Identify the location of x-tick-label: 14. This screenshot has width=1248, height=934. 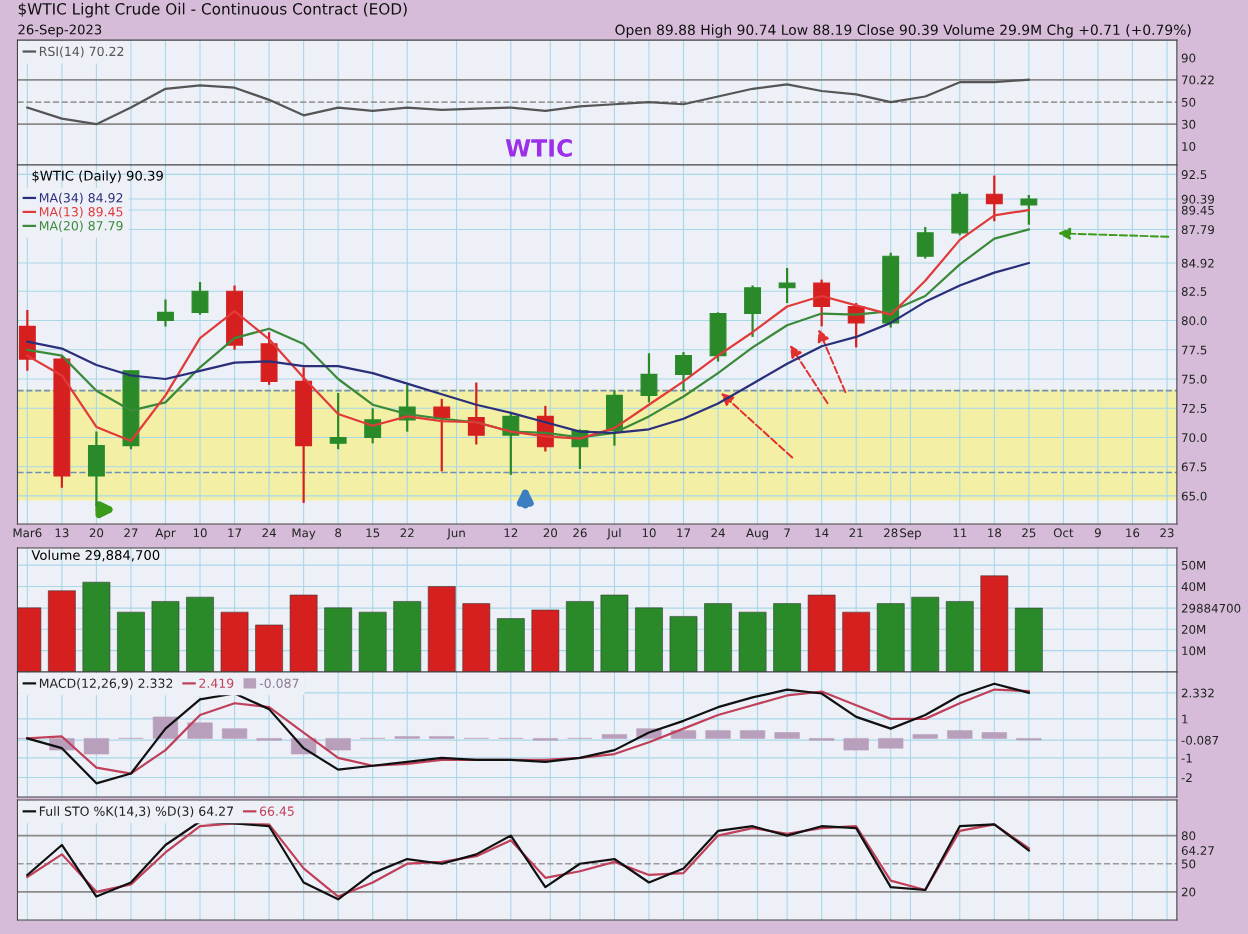
(822, 533).